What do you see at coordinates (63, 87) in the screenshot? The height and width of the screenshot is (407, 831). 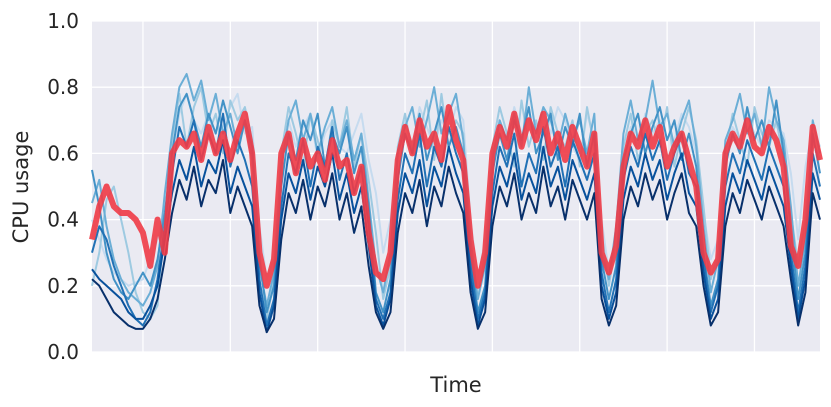 I see `y-tick-label-4: 0.8` at bounding box center [63, 87].